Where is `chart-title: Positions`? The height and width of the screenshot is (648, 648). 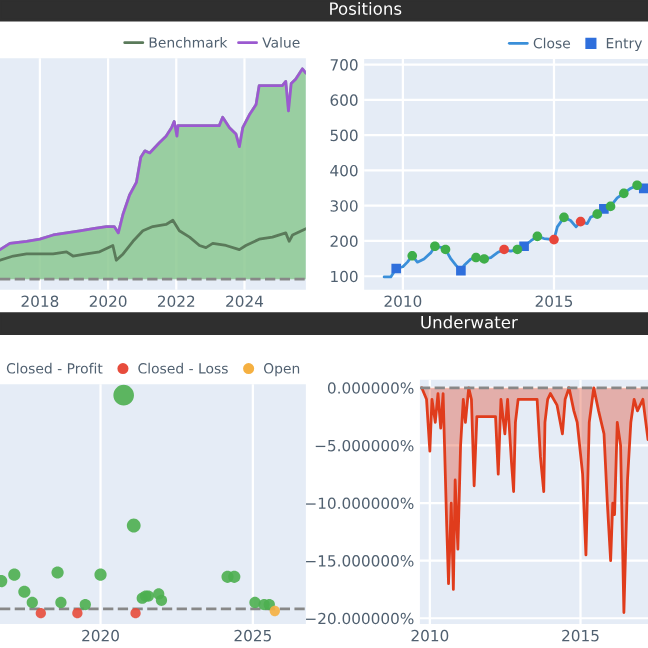
chart-title: Positions is located at coordinates (366, 8).